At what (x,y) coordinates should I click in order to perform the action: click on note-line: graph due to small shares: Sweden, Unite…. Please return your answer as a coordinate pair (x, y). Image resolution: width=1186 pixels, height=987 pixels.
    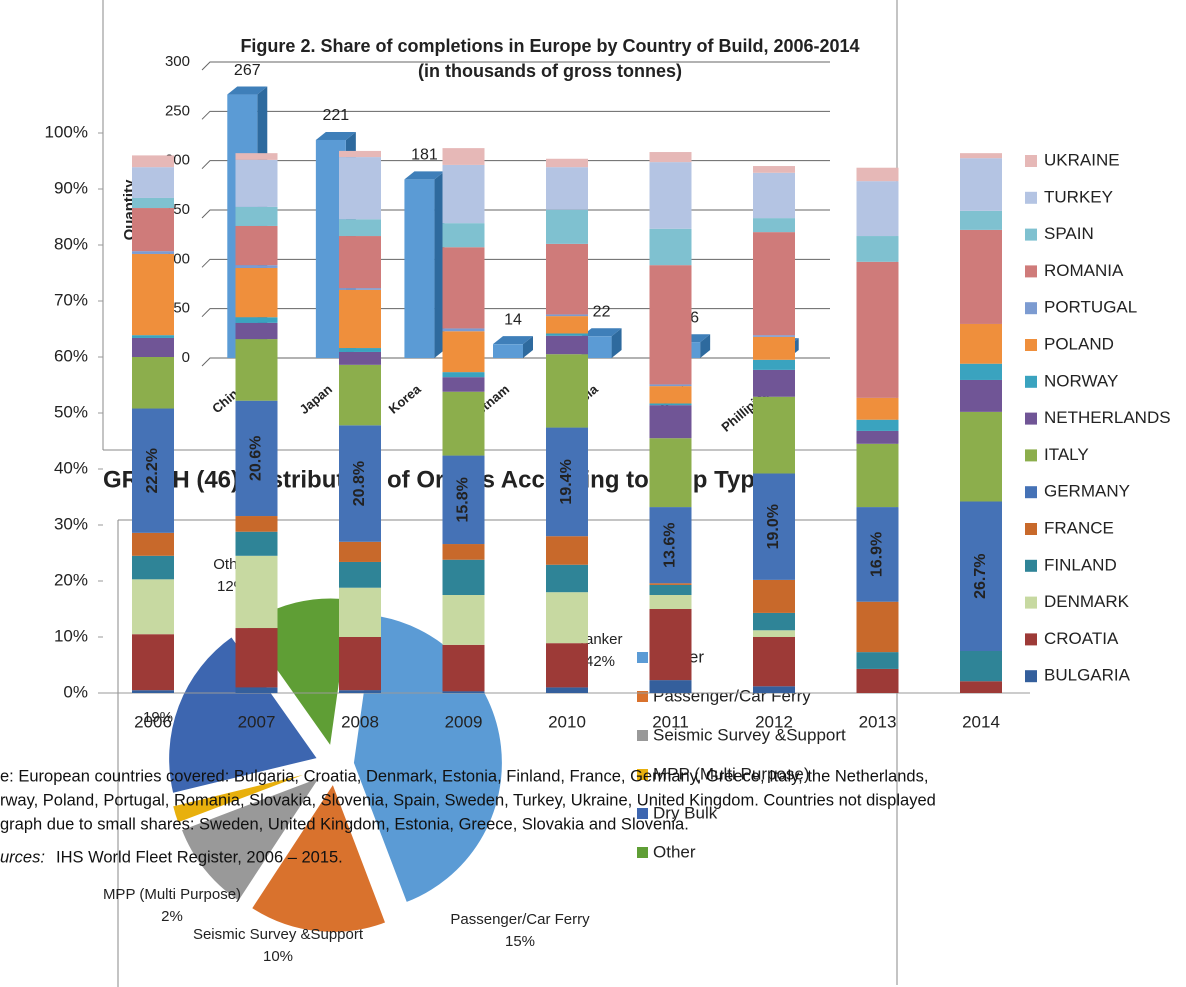
    Looking at the image, I should click on (344, 824).